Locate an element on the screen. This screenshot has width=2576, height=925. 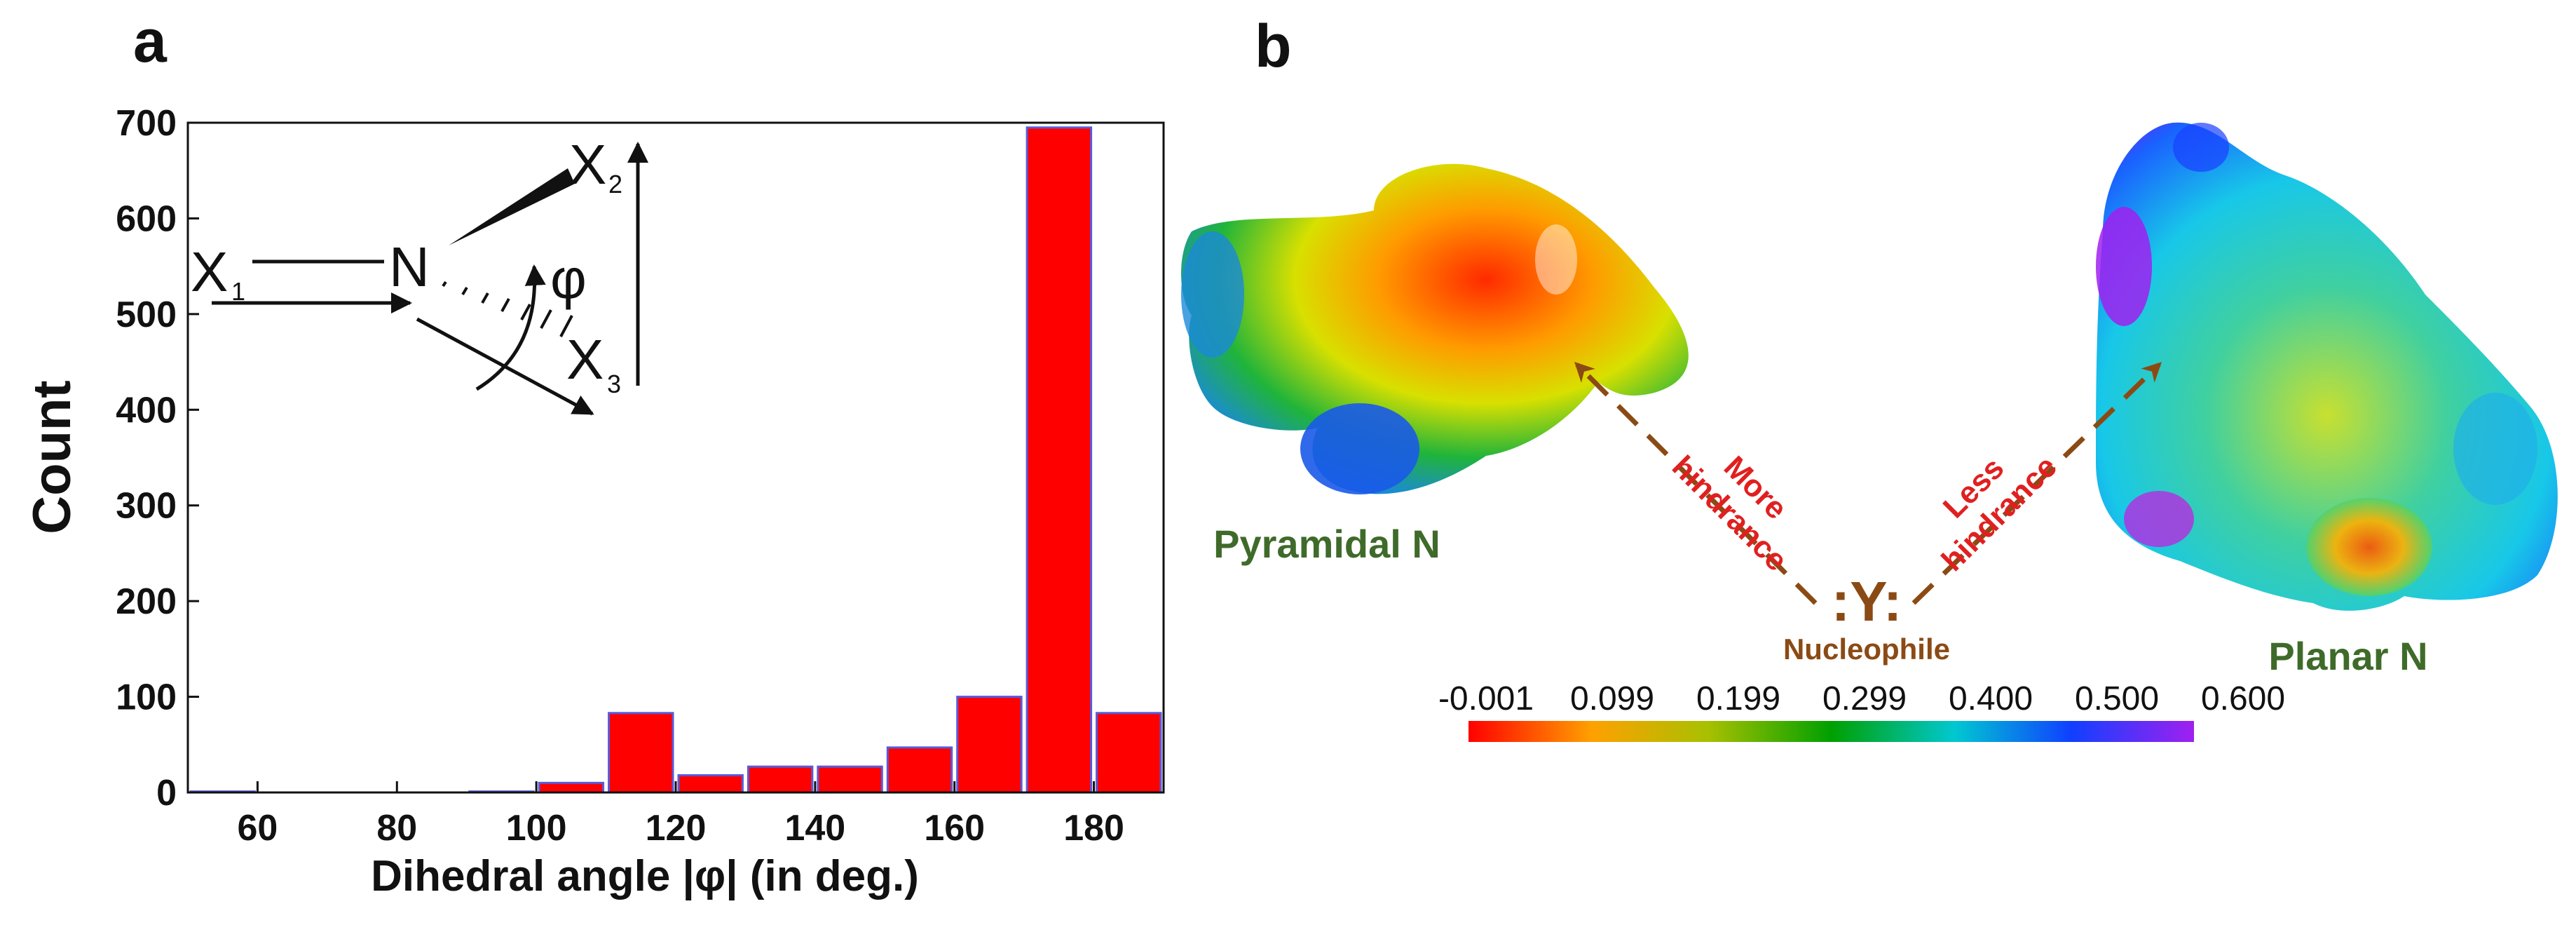
planar-n-label: Planar N is located at coordinates (2347, 656).